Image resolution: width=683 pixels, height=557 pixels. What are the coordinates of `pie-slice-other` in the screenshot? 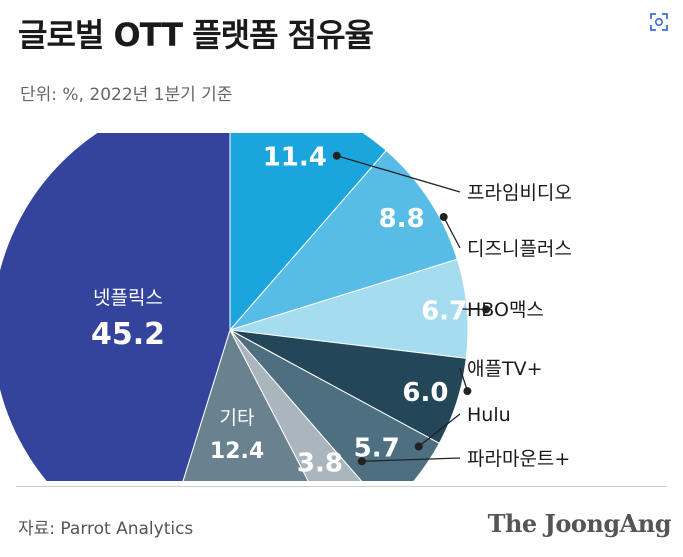 It's located at (245, 404).